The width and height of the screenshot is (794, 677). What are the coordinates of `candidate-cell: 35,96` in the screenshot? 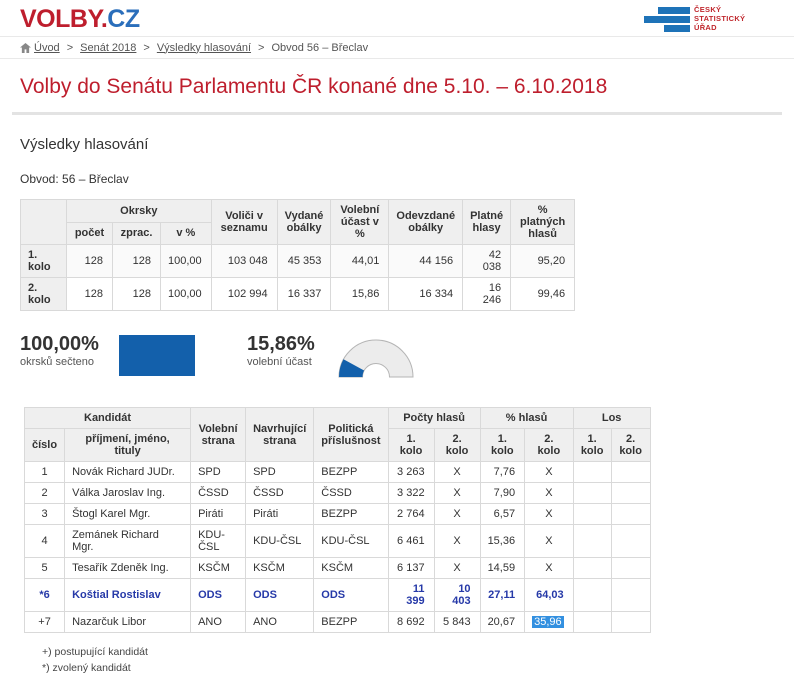 It's located at (549, 622).